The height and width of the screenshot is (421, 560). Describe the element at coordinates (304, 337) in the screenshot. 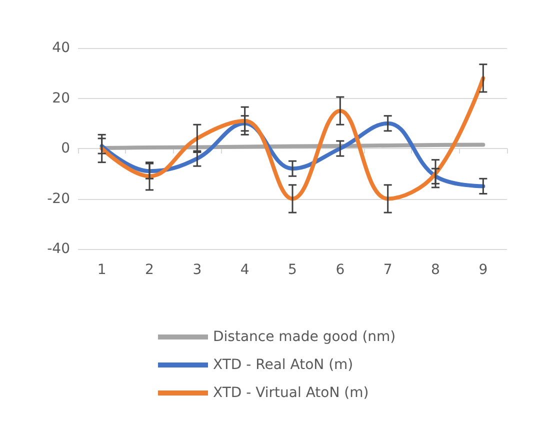

I see `legend-label: Distance made good (nm)` at that location.